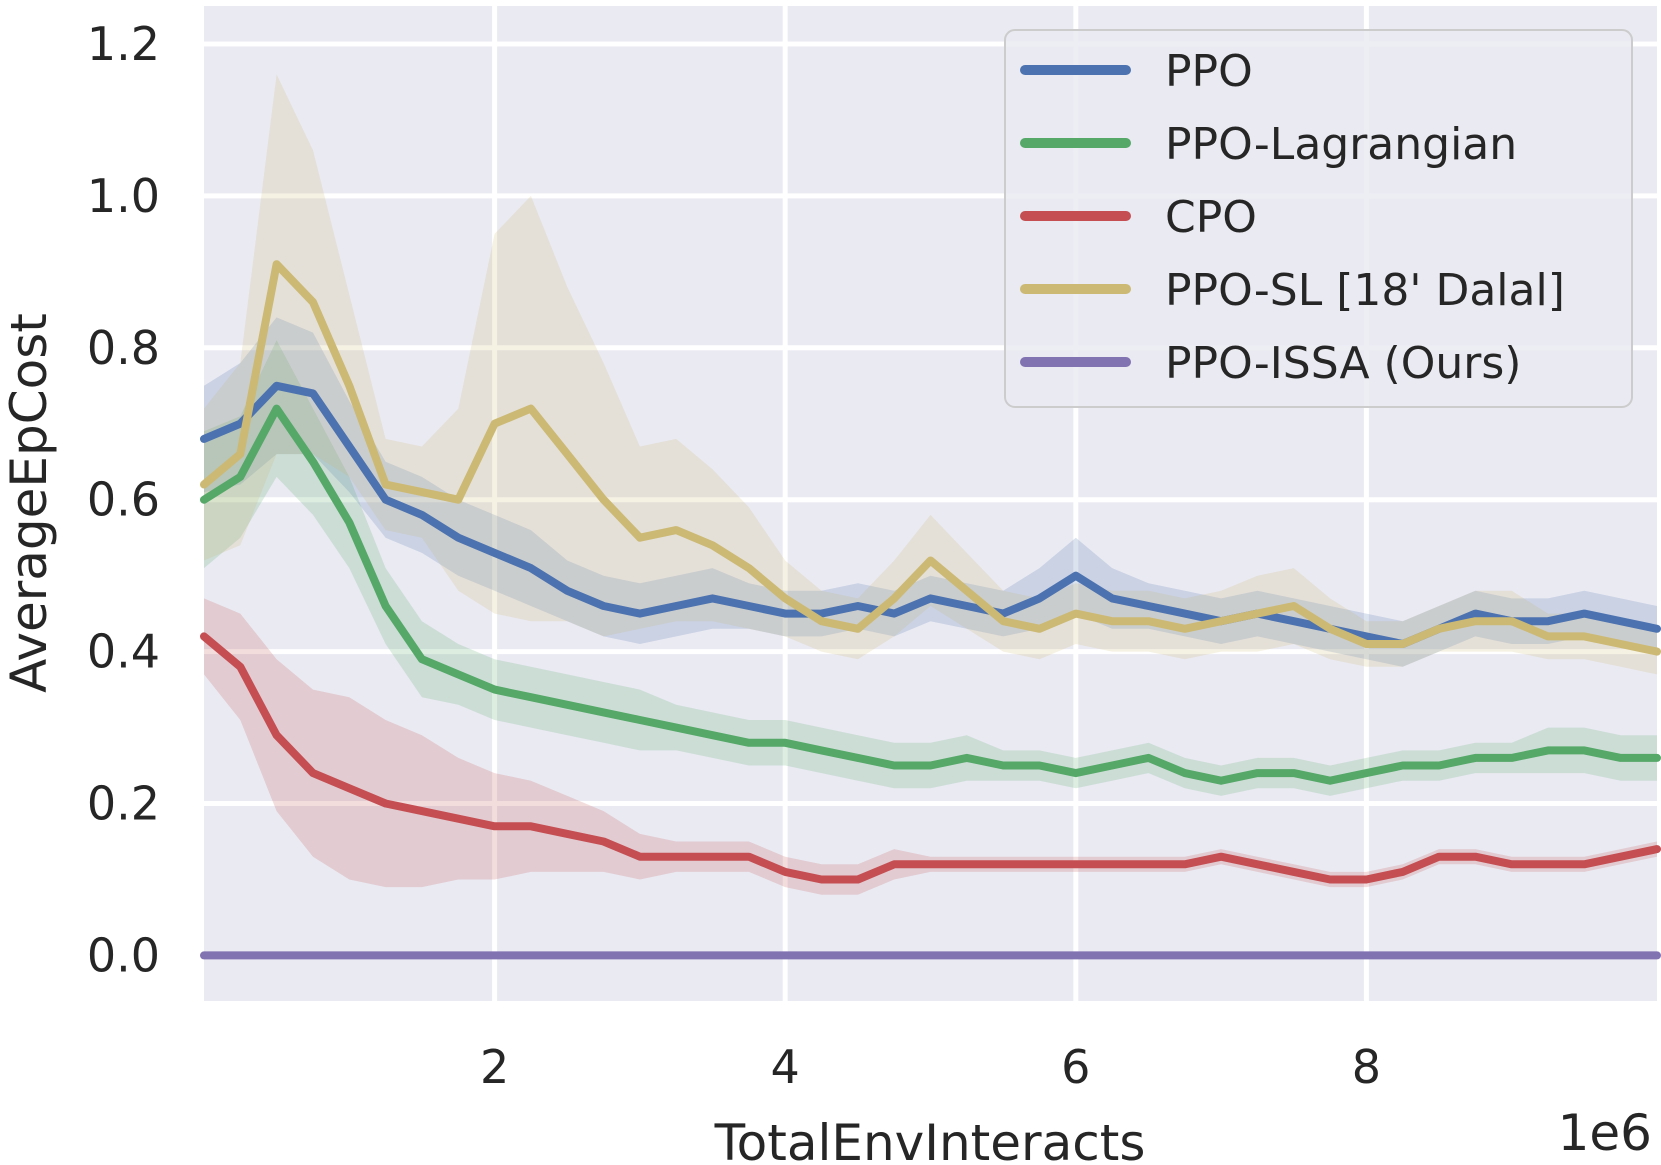 This screenshot has height=1165, width=1661. Describe the element at coordinates (123, 44) in the screenshot. I see `y-tick-label: 1.2` at that location.